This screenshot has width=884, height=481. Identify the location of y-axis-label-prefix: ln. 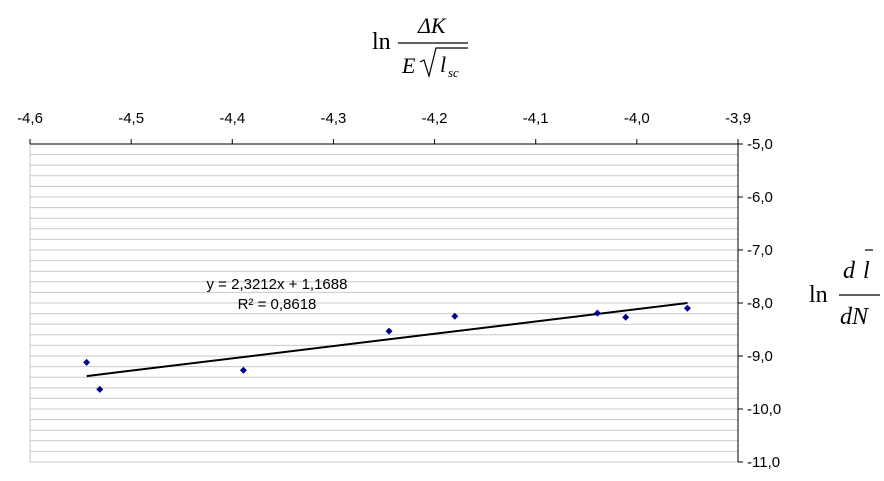
(818, 295).